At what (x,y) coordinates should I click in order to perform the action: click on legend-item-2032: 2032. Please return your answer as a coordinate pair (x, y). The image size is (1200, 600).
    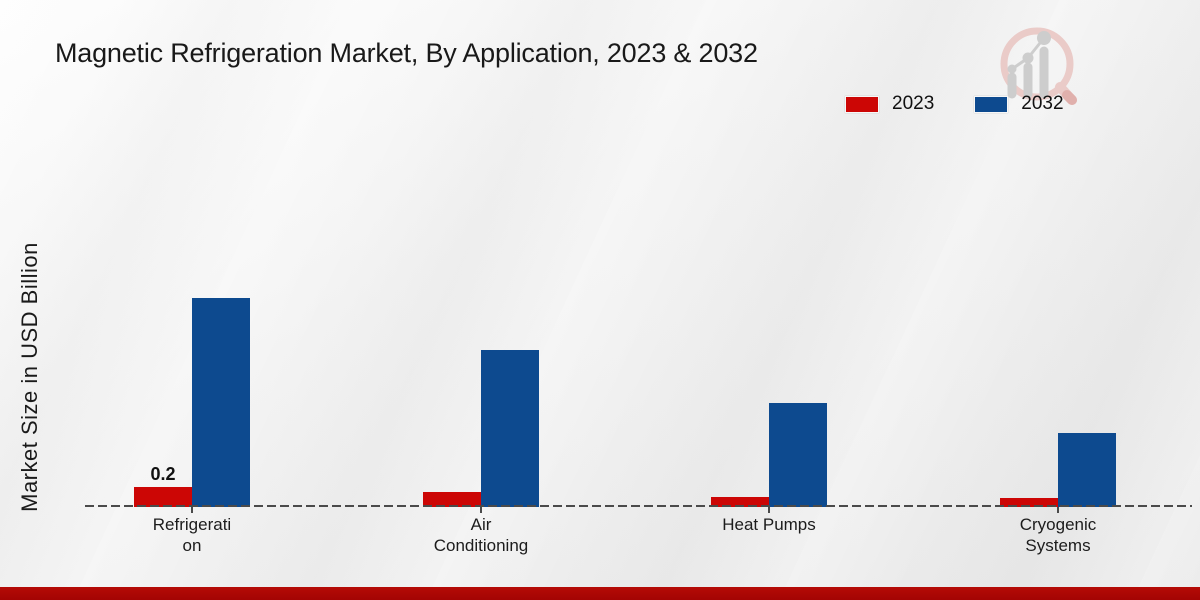
    Looking at the image, I should click on (1019, 104).